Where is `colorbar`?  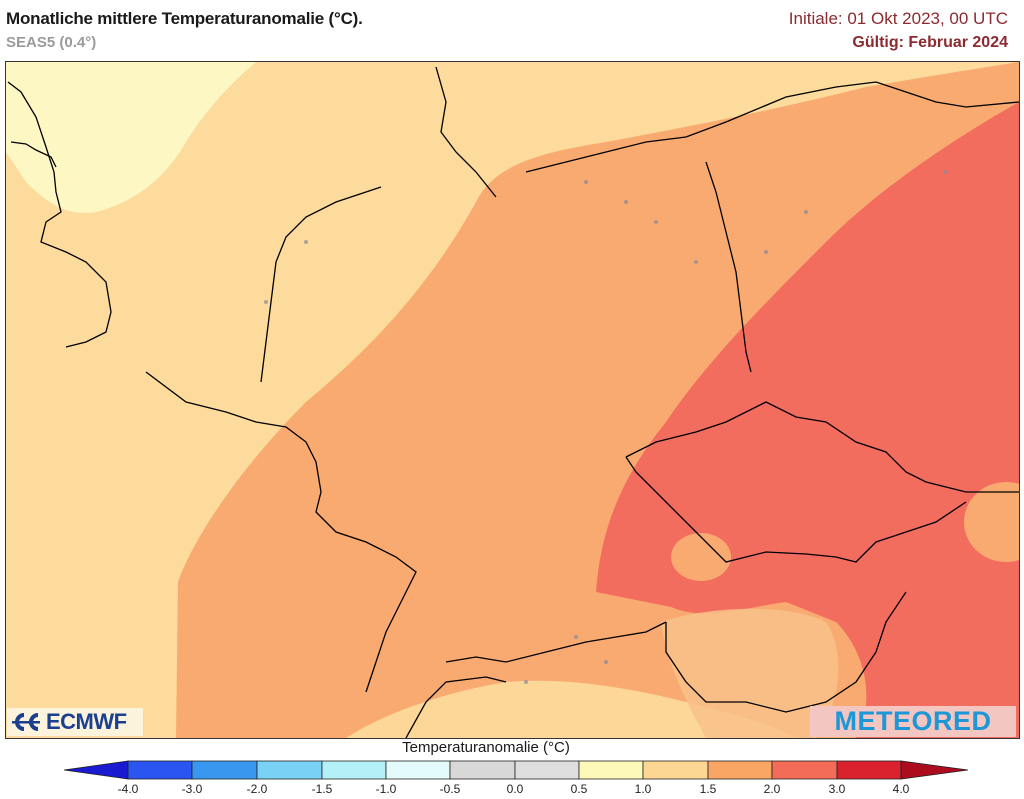 colorbar is located at coordinates (516, 770).